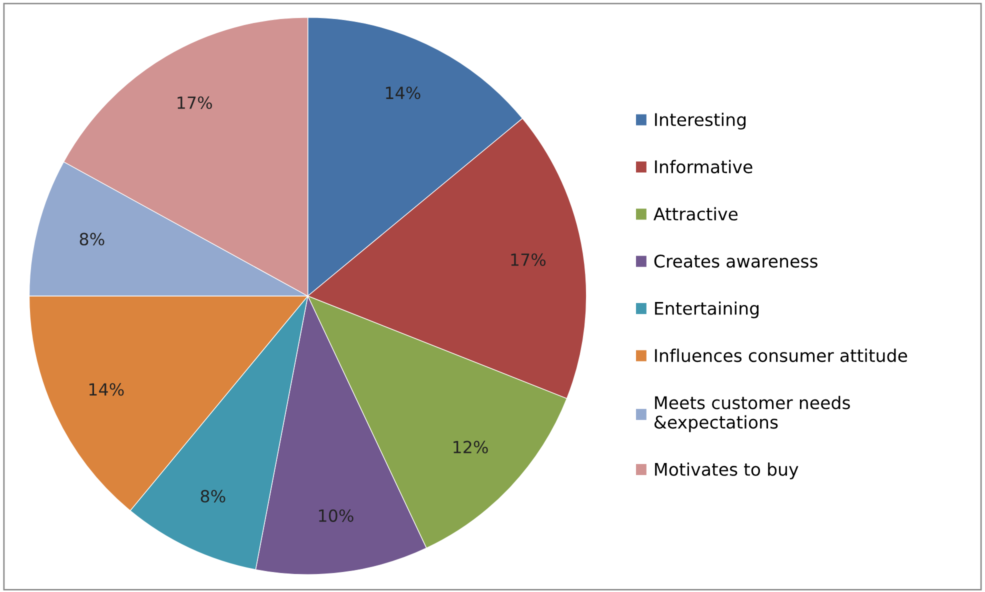  Describe the element at coordinates (752, 414) in the screenshot. I see `legend-label: Meets customer needs &expectations` at that location.